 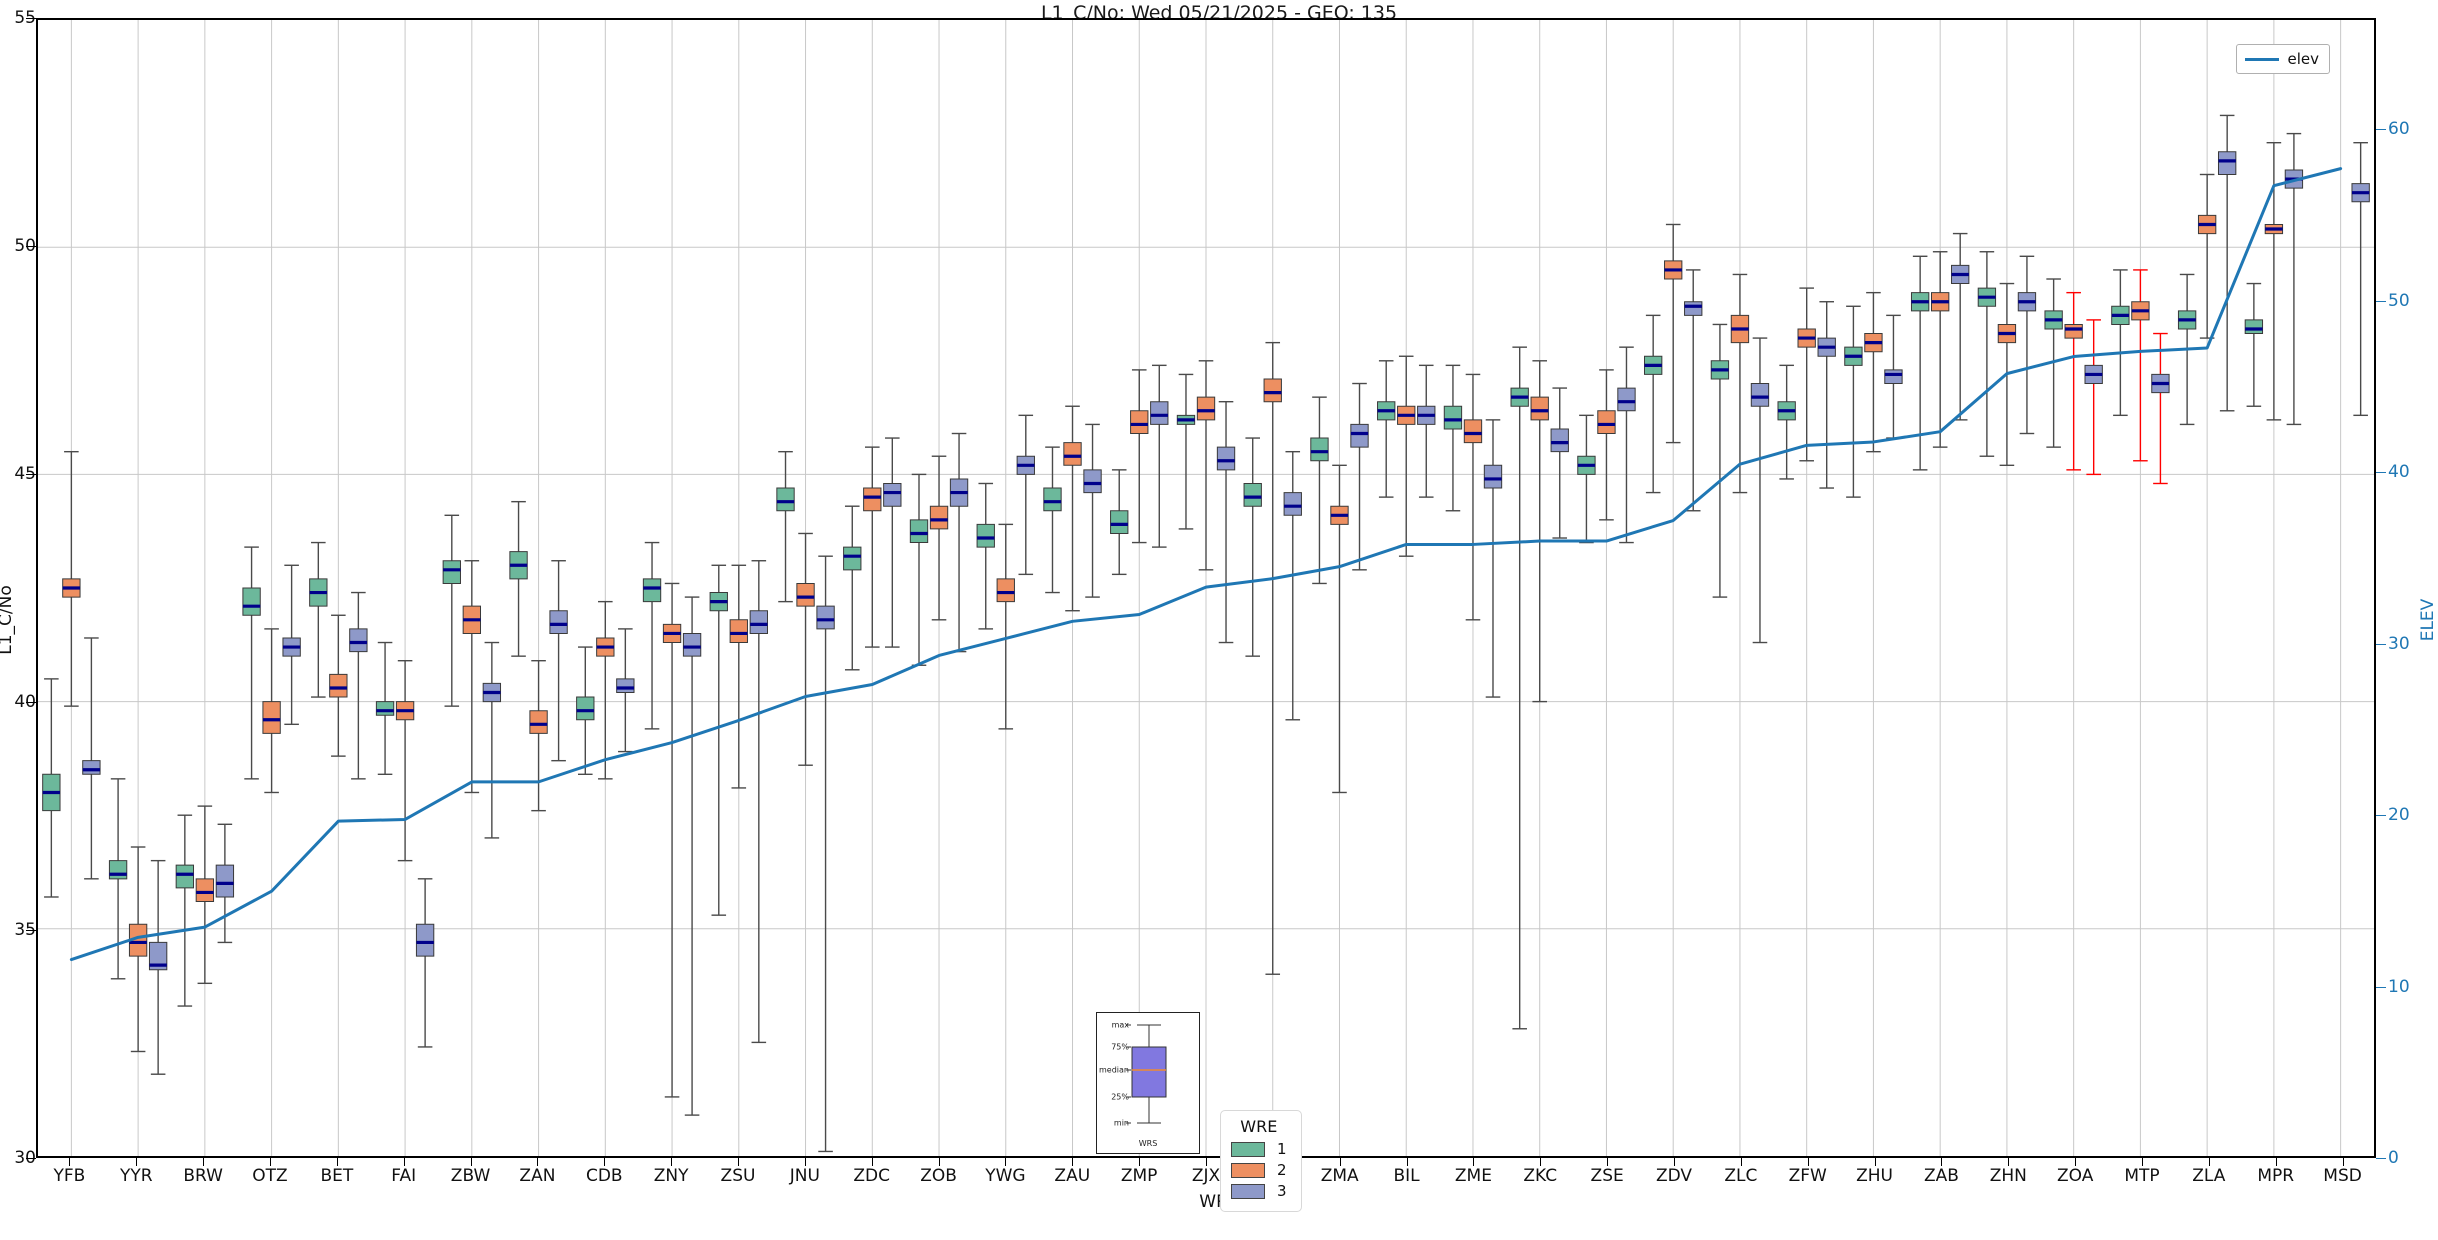 I want to click on wre-legend-label: 1, so click(x=1282, y=1149).